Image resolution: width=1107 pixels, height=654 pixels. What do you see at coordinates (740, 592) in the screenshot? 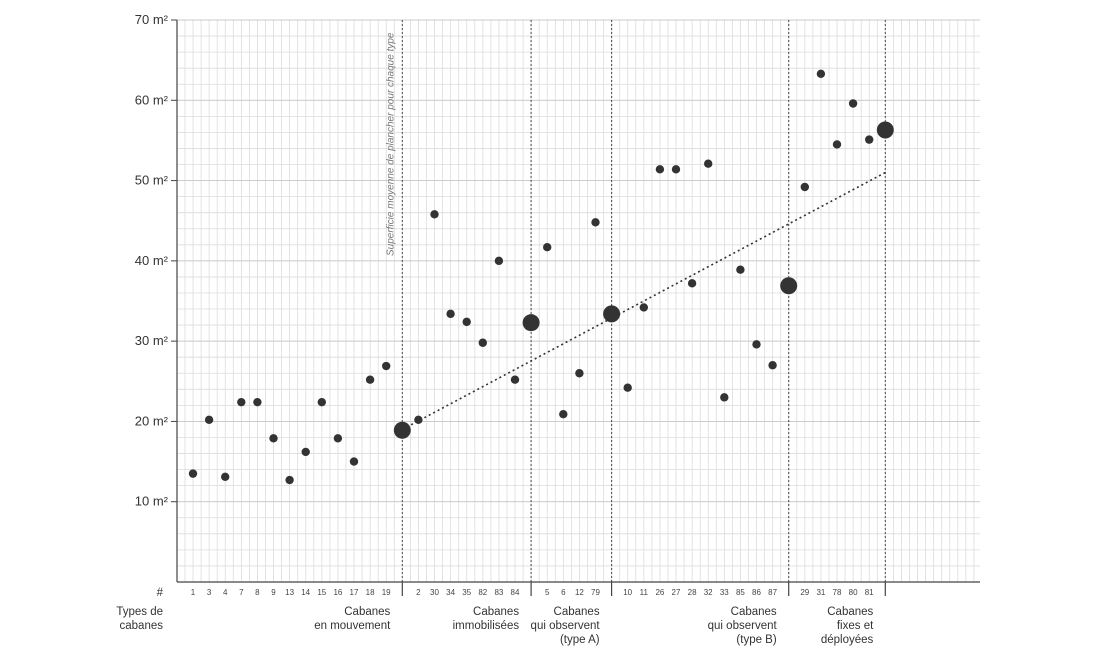
I see `x-tick-label: 85` at bounding box center [740, 592].